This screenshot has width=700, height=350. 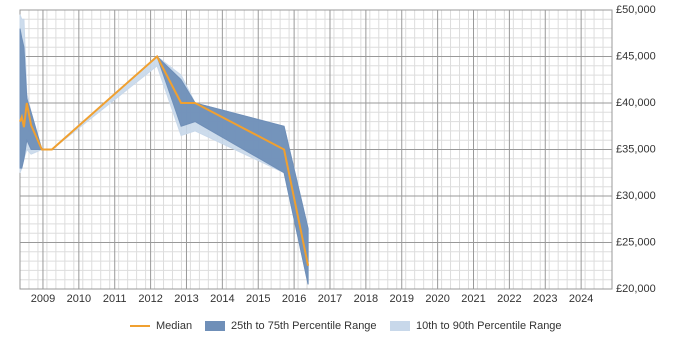 I want to click on x-tick-label: 2023, so click(x=545, y=299).